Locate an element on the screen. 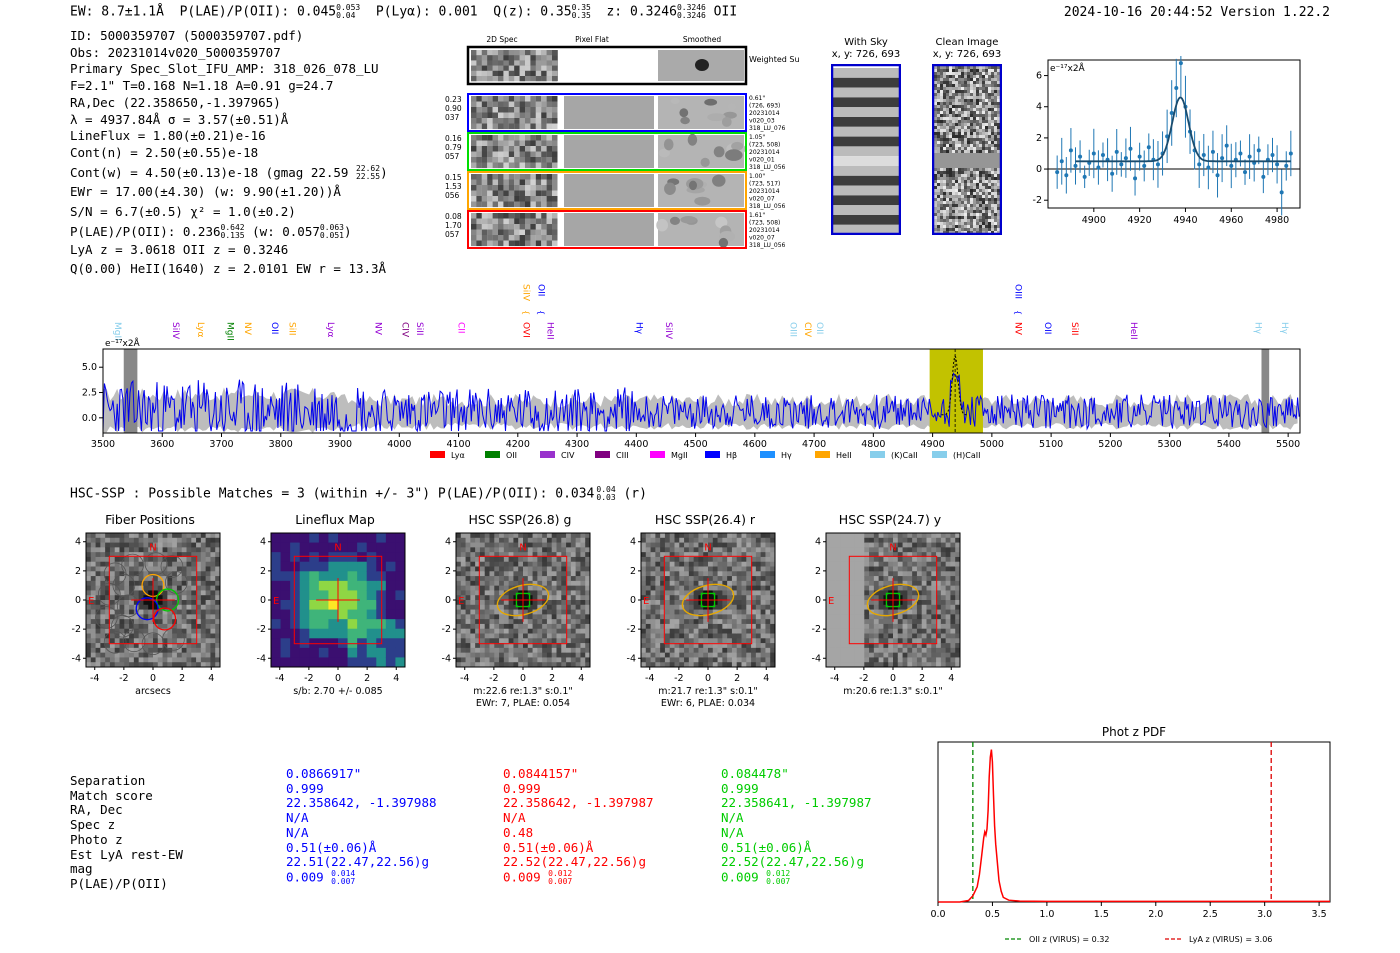  cutout-left-label: 0.16 is located at coordinates (453, 138).